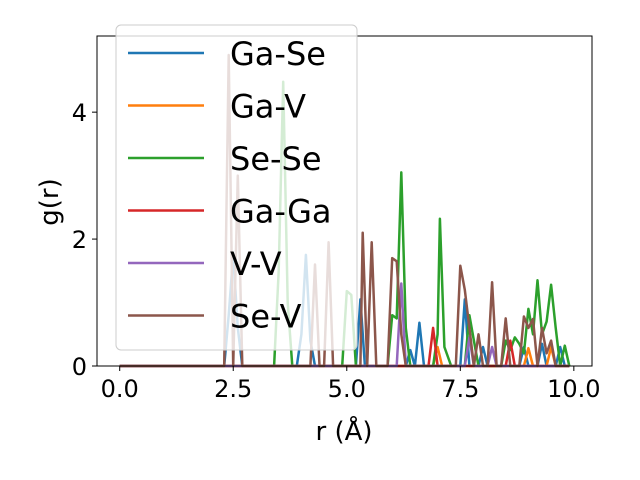 The image size is (640, 480). I want to click on x-tick-label: 2.5, so click(233, 389).